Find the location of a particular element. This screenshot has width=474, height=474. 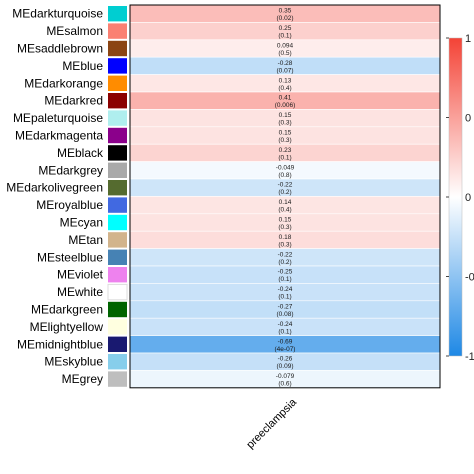

x-axis-label: preeclampsia is located at coordinates (271, 423).